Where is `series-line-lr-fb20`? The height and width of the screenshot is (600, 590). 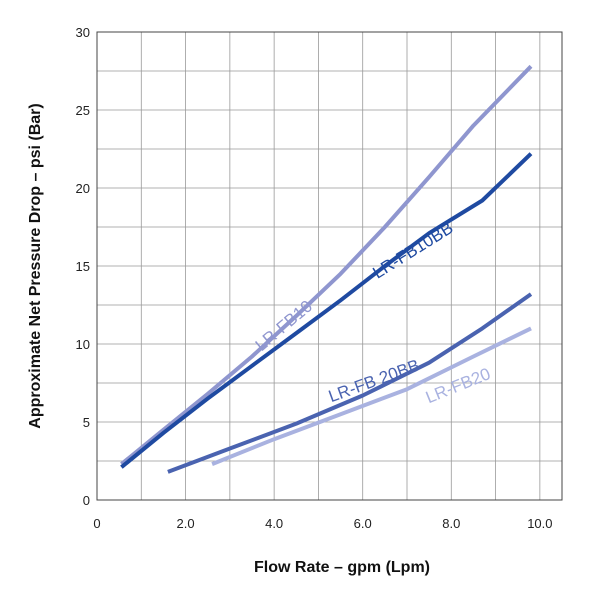
series-line-lr-fb20 is located at coordinates (371, 396).